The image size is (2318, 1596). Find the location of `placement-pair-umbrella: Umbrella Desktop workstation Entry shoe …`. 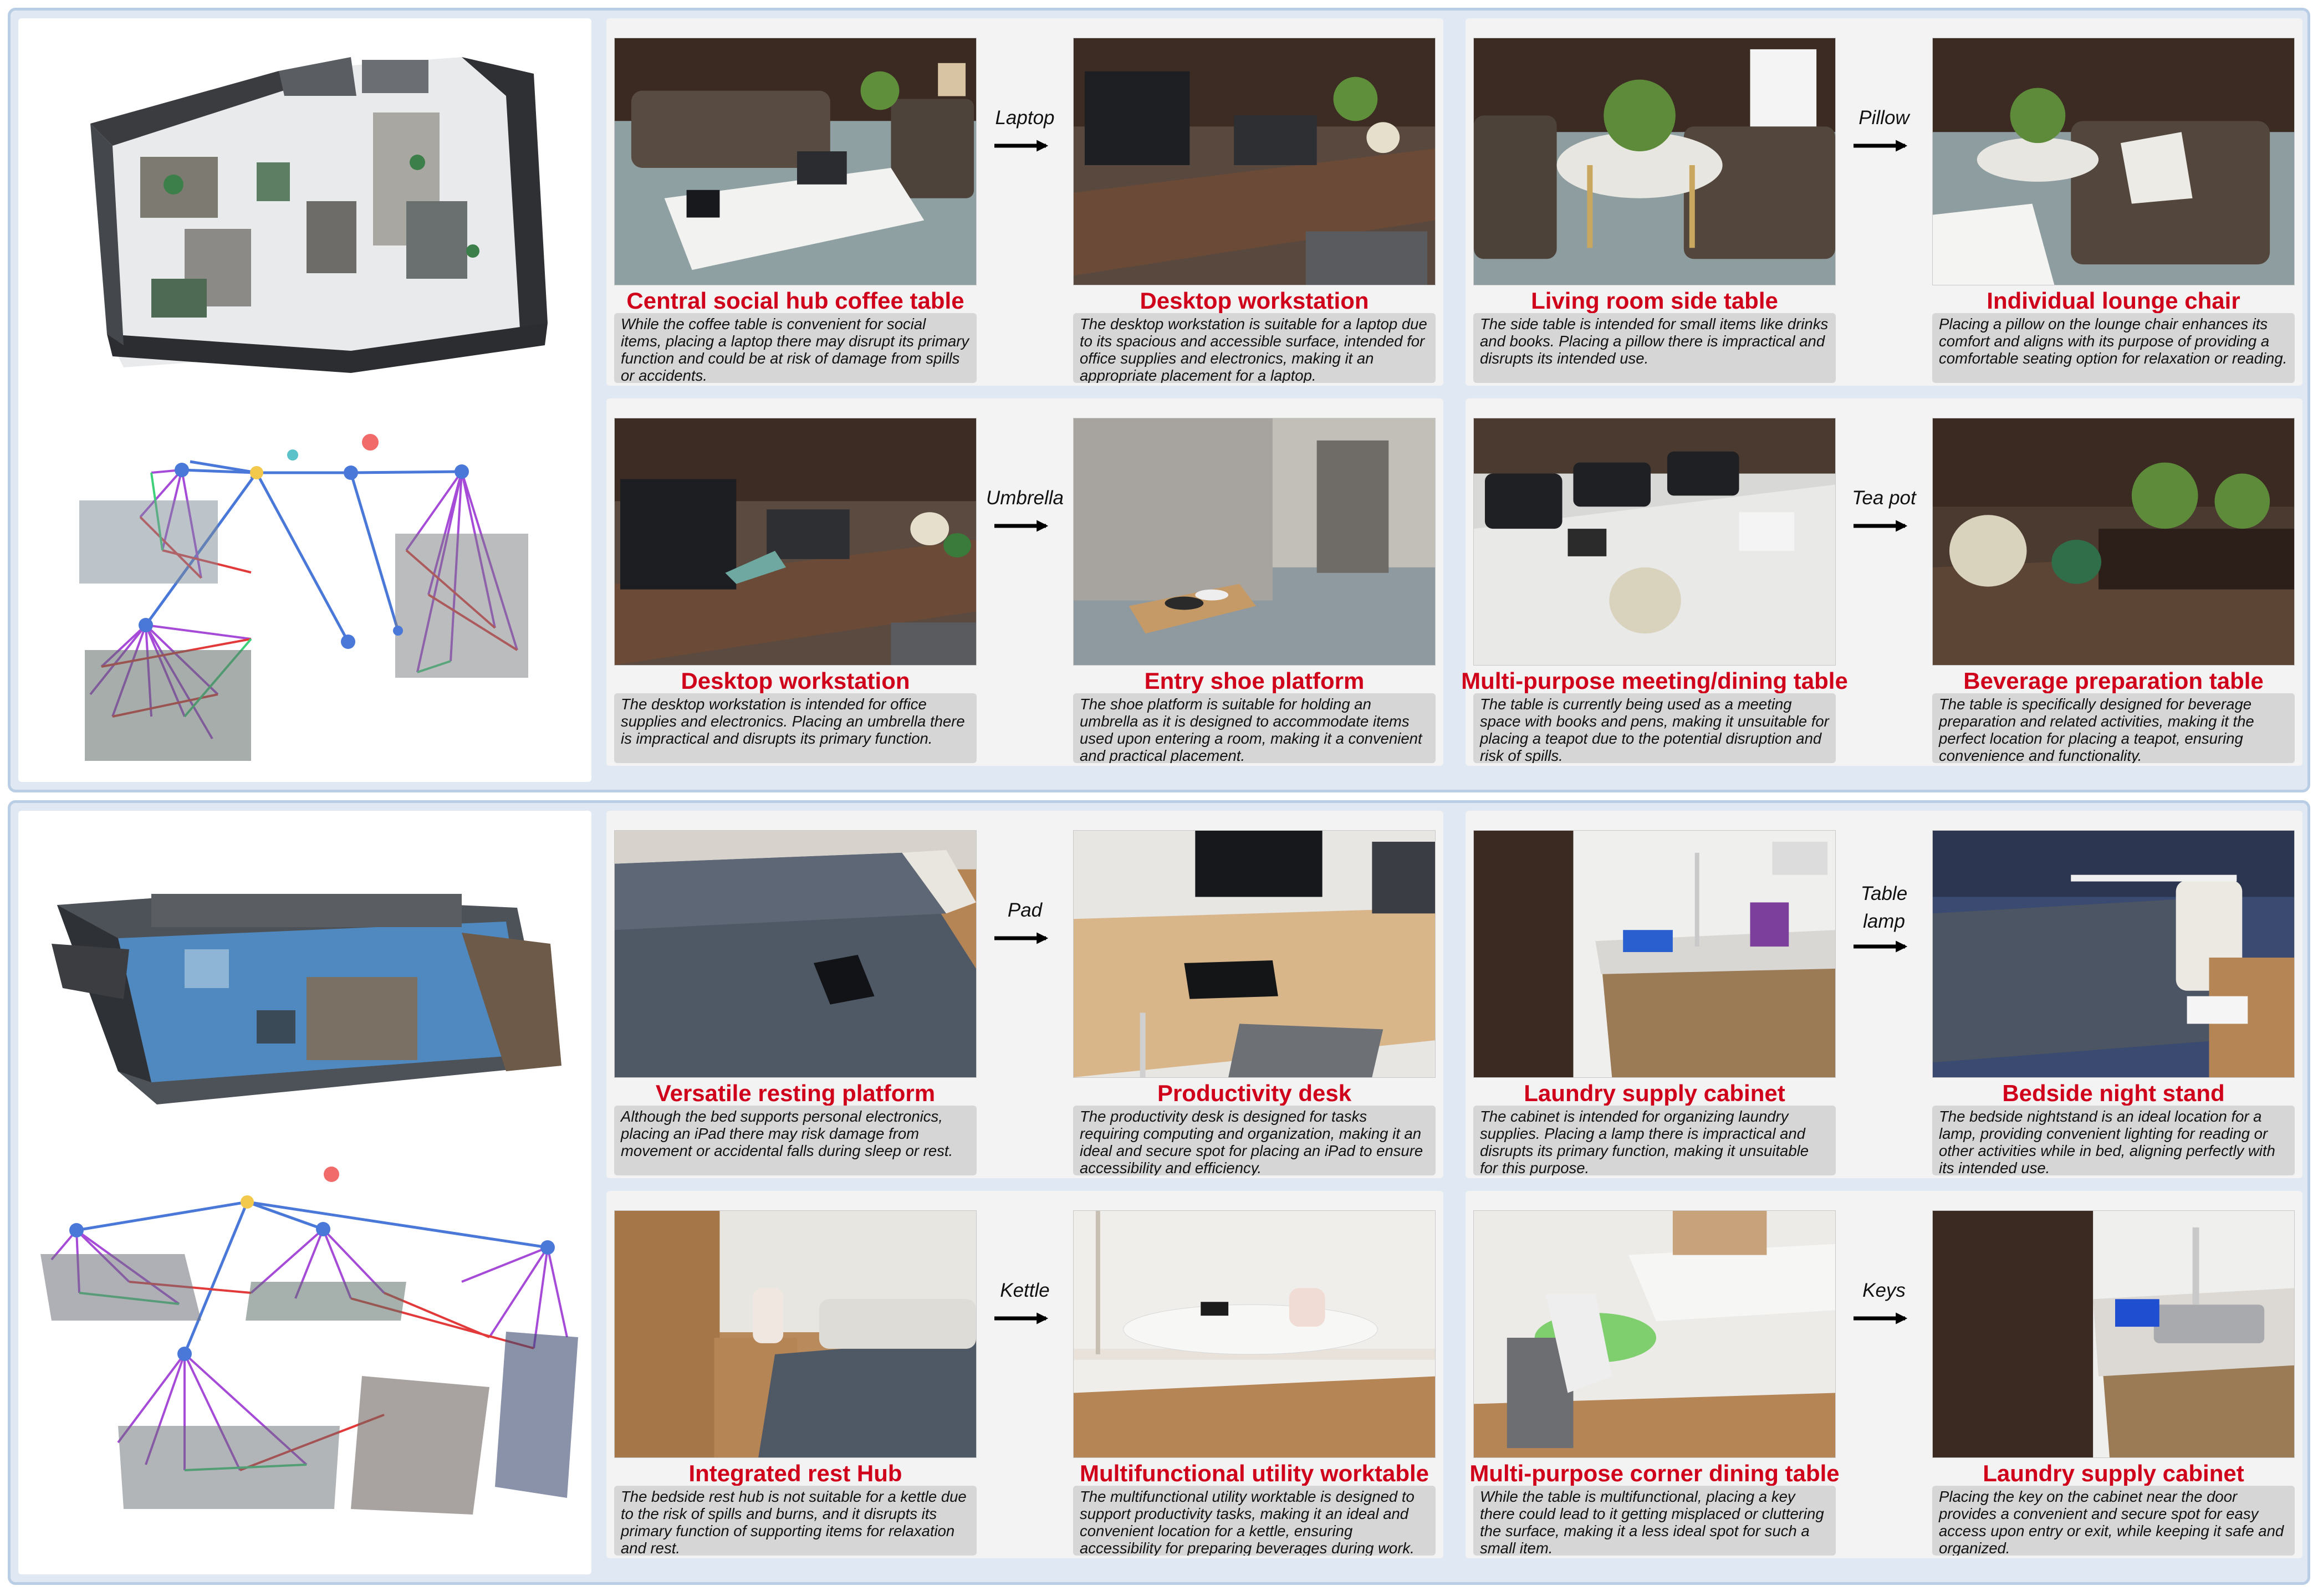

placement-pair-umbrella: Umbrella Desktop workstation Entry shoe … is located at coordinates (1024, 582).